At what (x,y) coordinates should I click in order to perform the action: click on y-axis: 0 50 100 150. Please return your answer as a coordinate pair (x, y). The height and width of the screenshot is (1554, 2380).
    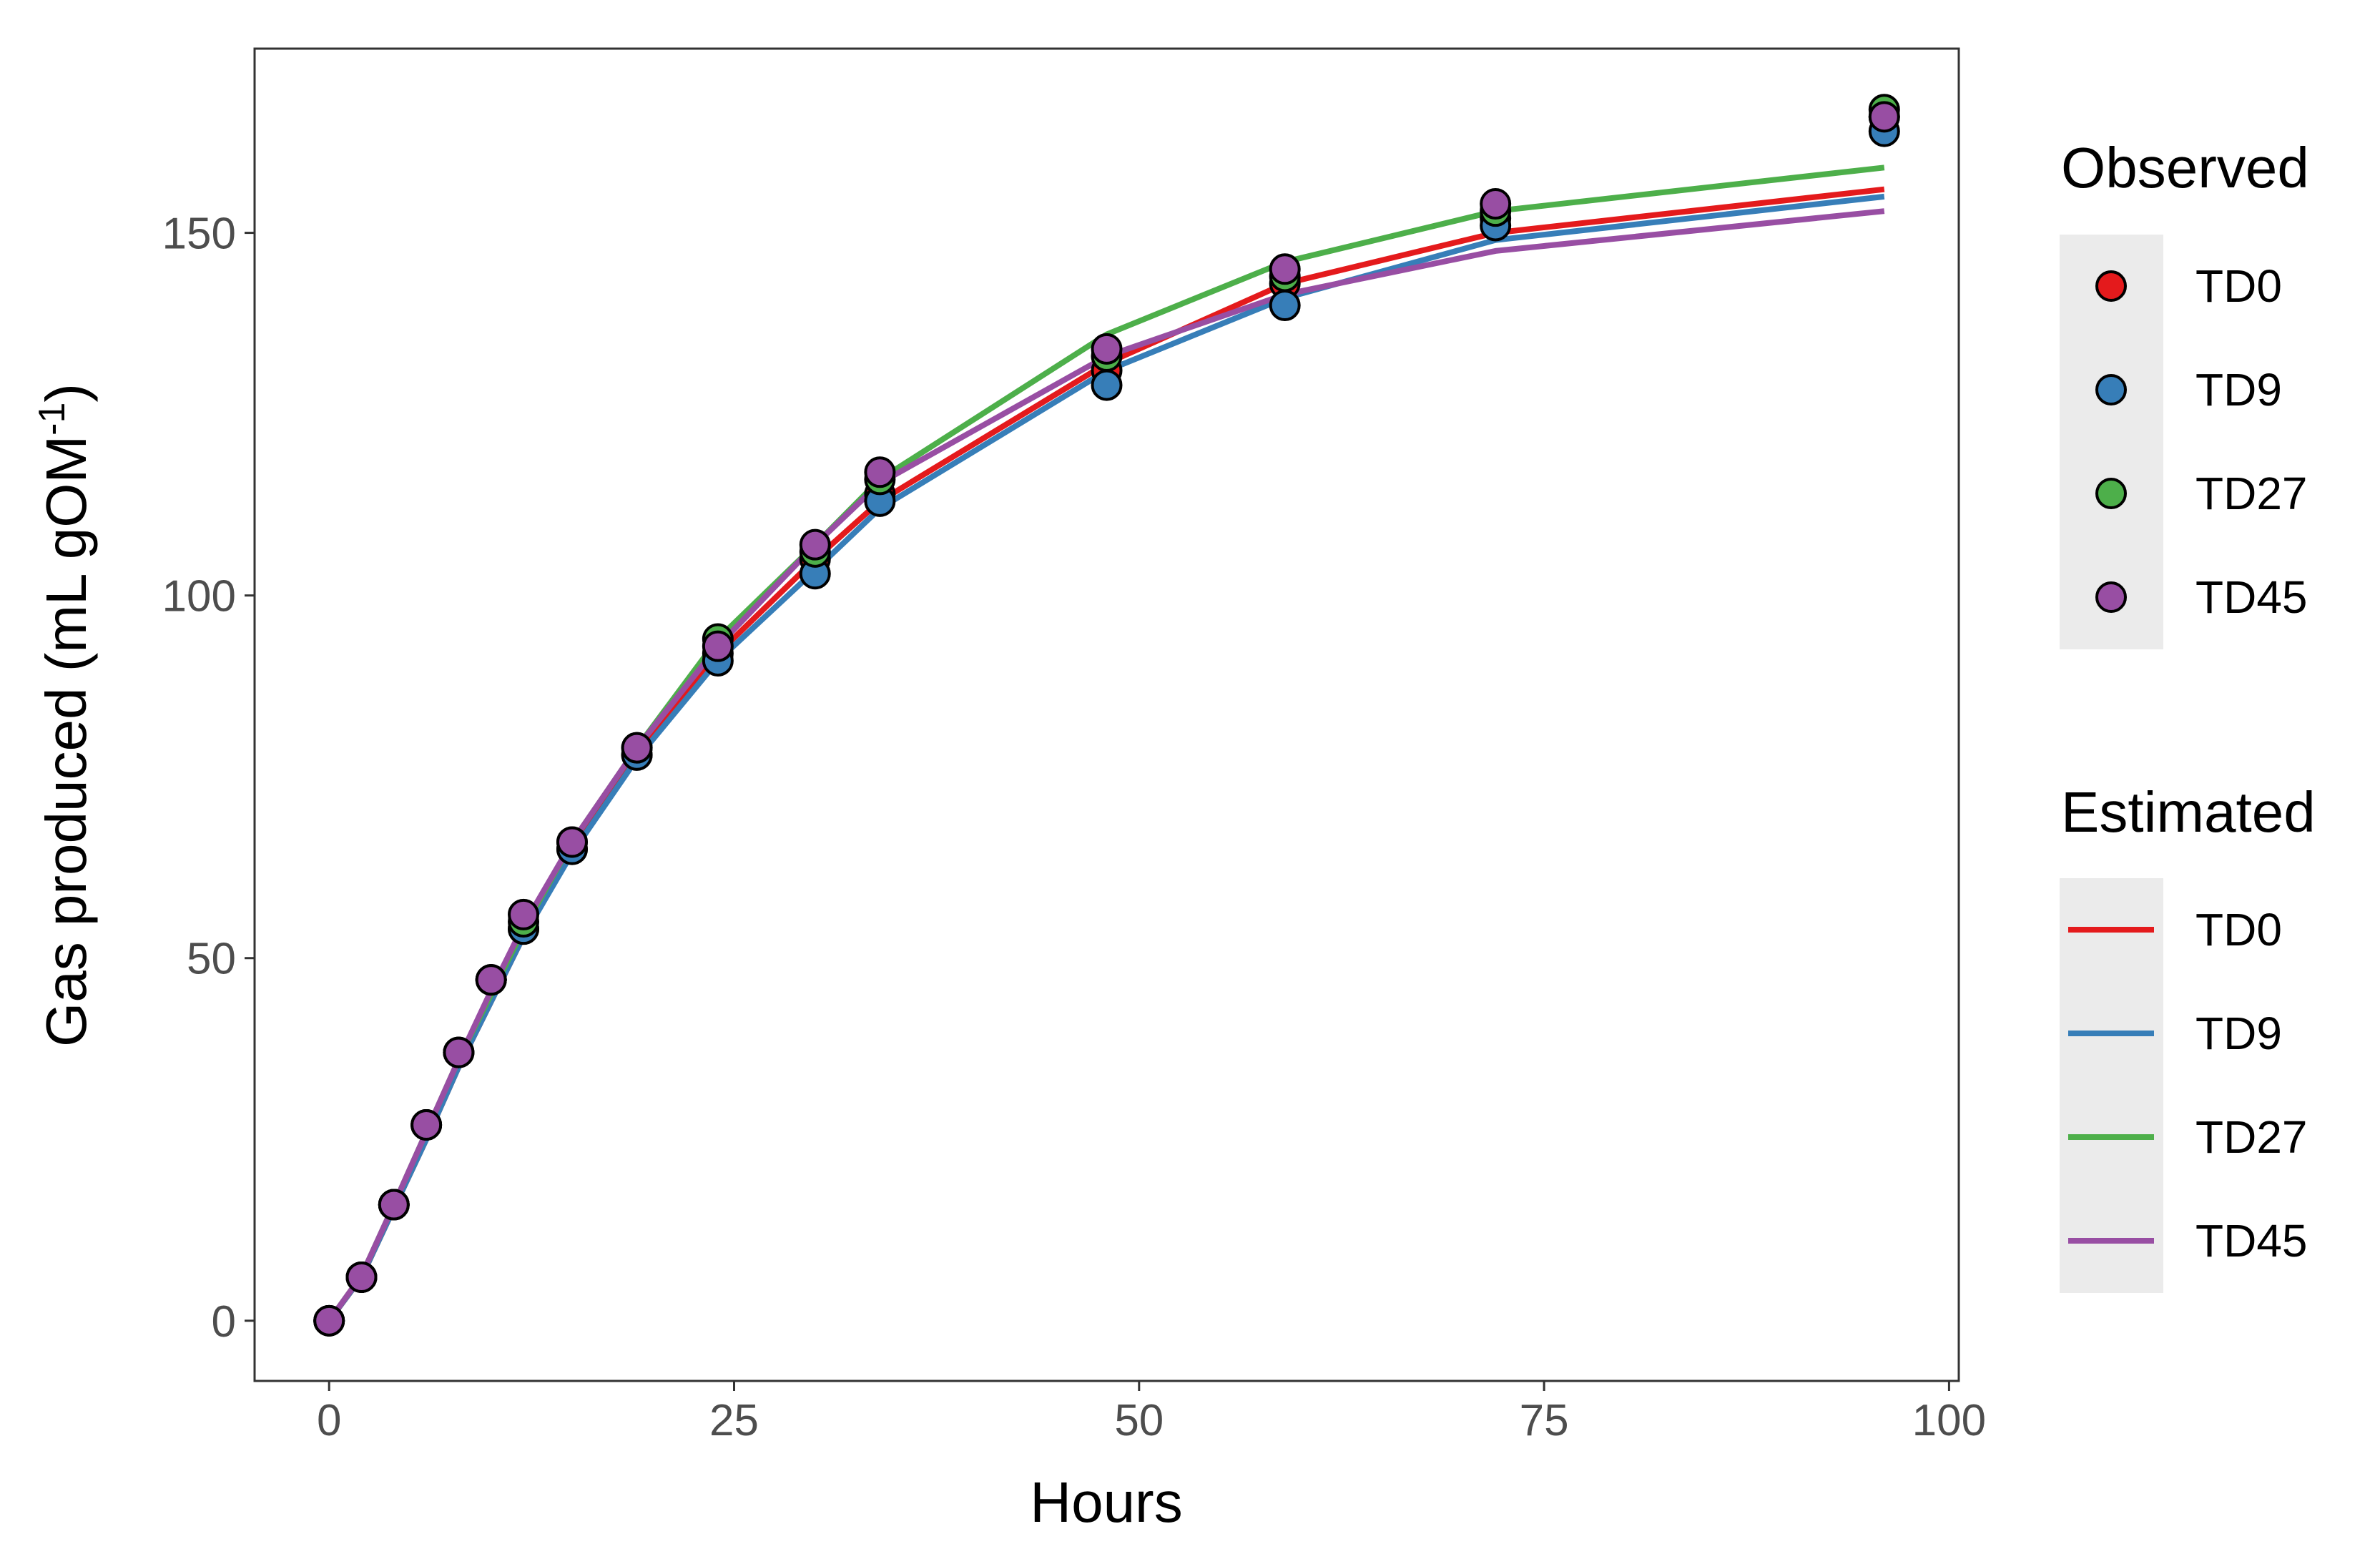
    Looking at the image, I should click on (208, 778).